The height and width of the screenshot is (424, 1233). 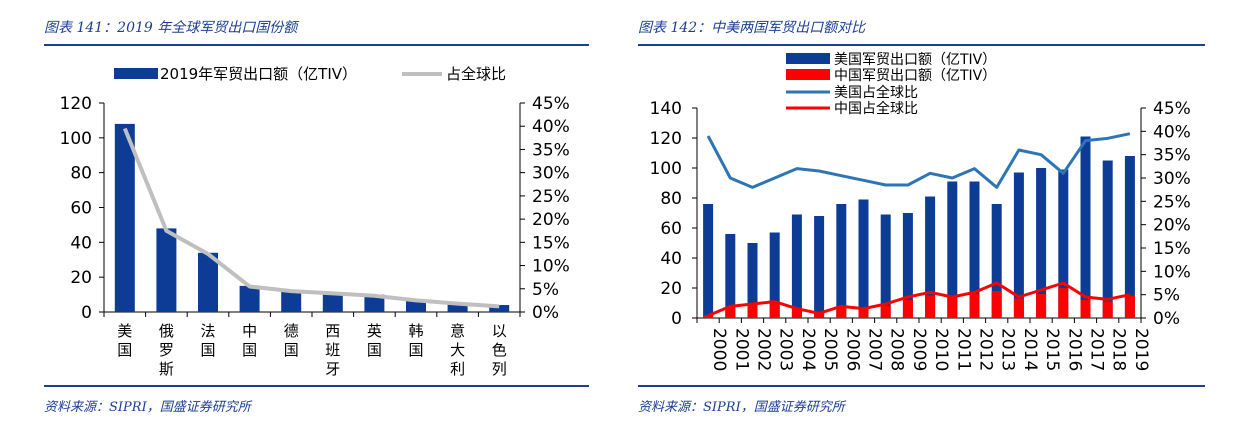 What do you see at coordinates (741, 407) in the screenshot?
I see `right-source: 资料来源：SIPRI，国盛证券研究所` at bounding box center [741, 407].